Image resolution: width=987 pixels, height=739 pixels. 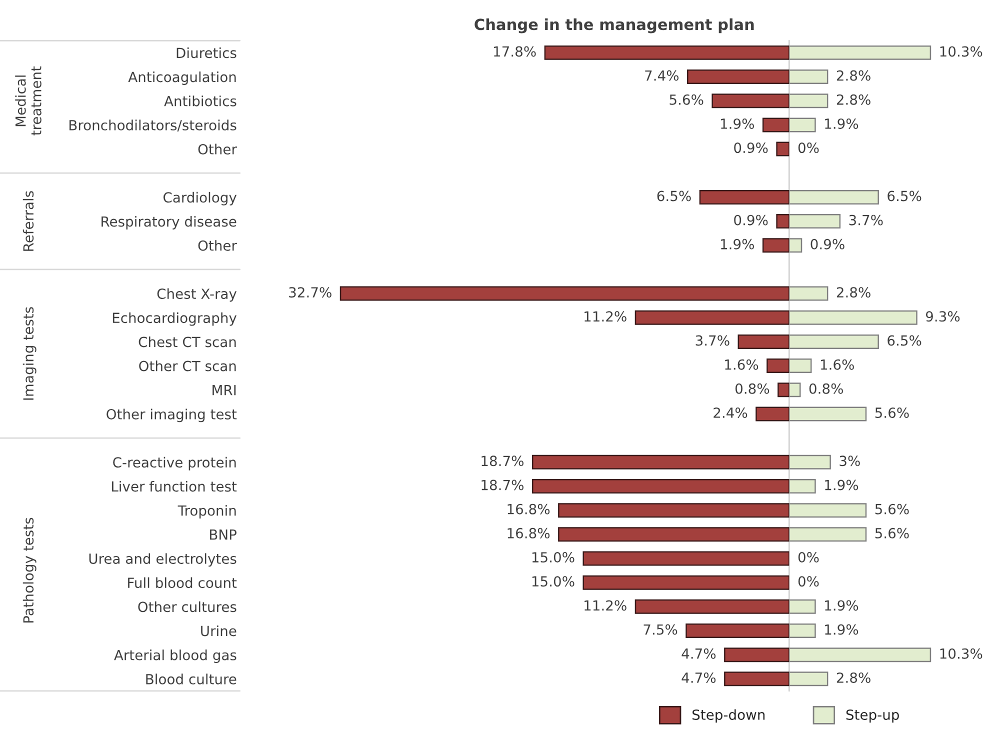 I want to click on data-label: 2.4%, so click(x=731, y=413).